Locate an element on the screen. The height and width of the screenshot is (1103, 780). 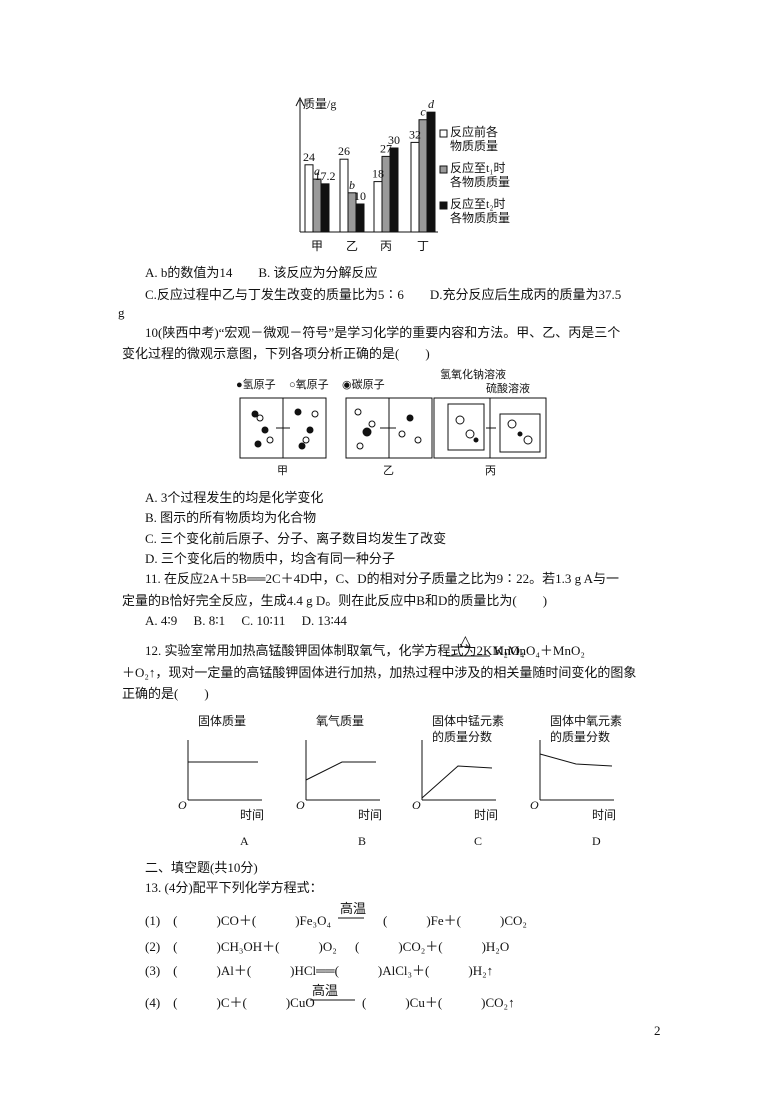
bar-figure is located at coordinates (366, 164).